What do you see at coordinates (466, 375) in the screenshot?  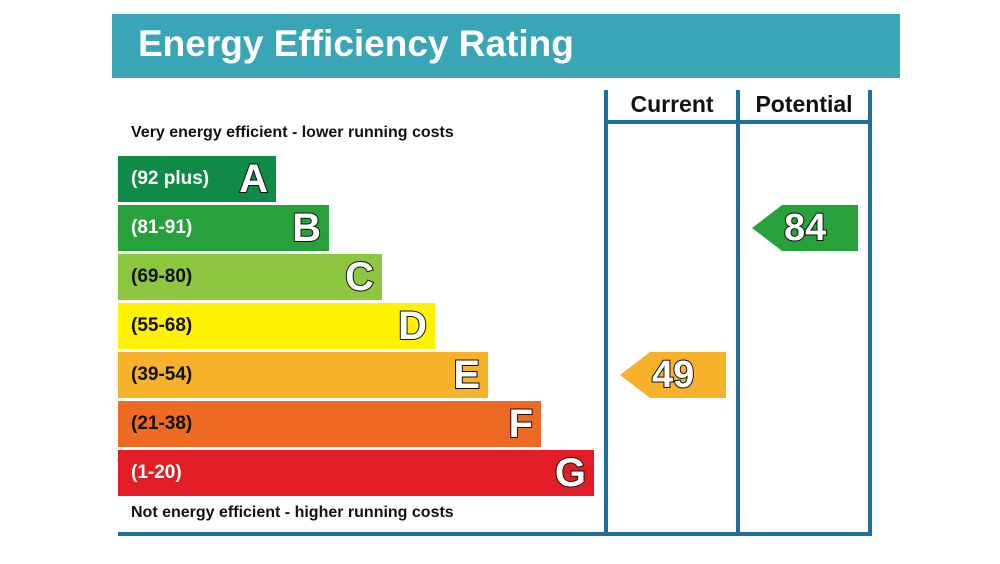 I see `band-letter: E` at bounding box center [466, 375].